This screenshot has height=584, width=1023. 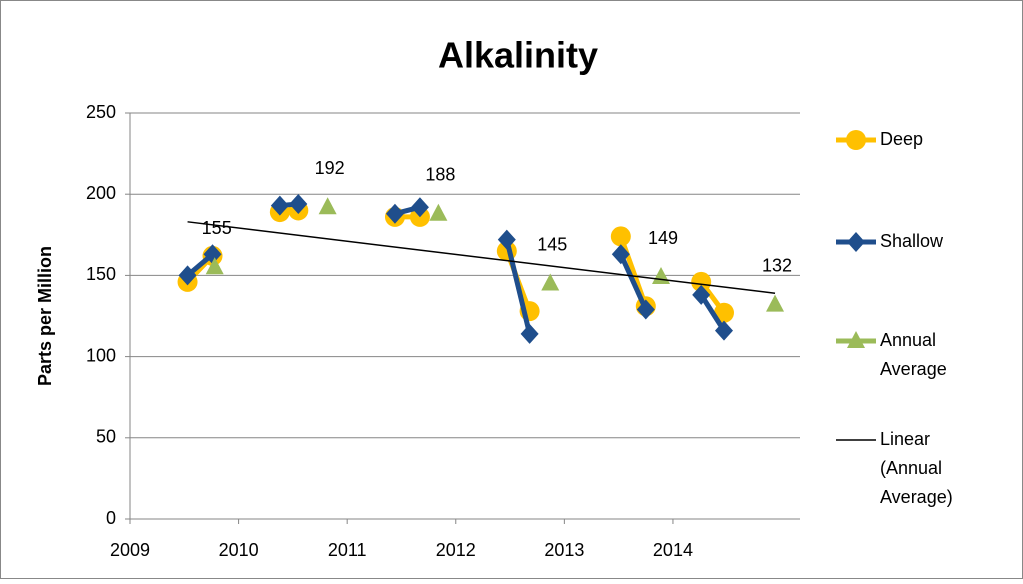 What do you see at coordinates (217, 228) in the screenshot?
I see `data-label: 155` at bounding box center [217, 228].